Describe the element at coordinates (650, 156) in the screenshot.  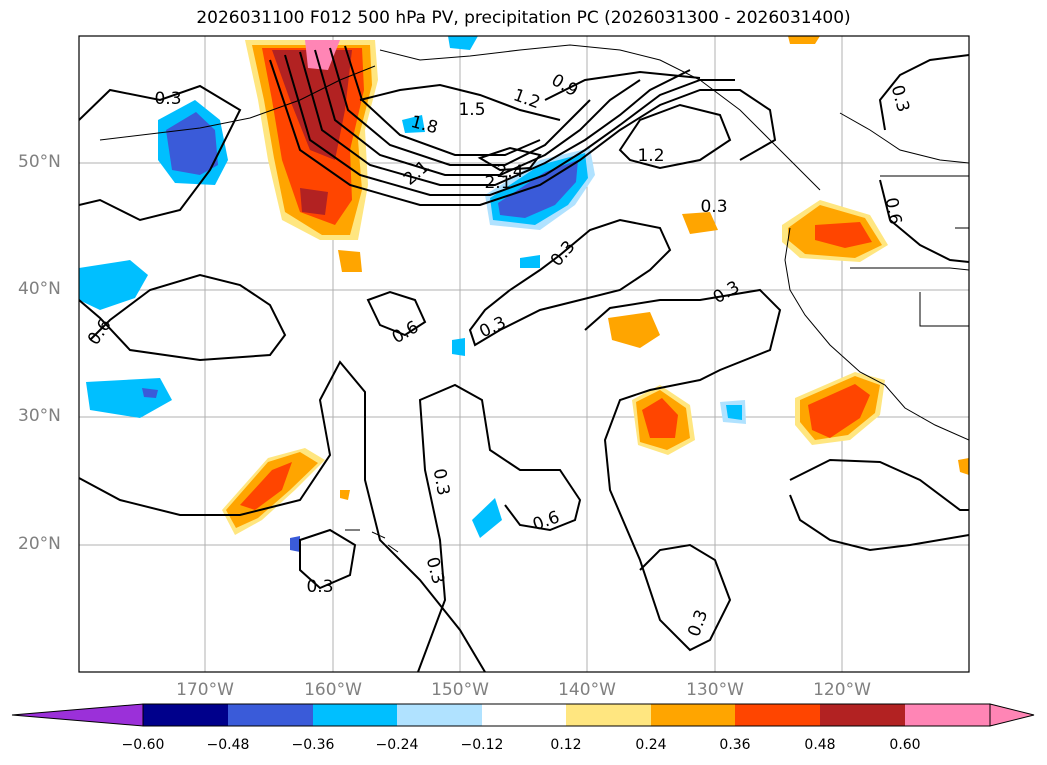
I see `contour-label: 1.2` at that location.